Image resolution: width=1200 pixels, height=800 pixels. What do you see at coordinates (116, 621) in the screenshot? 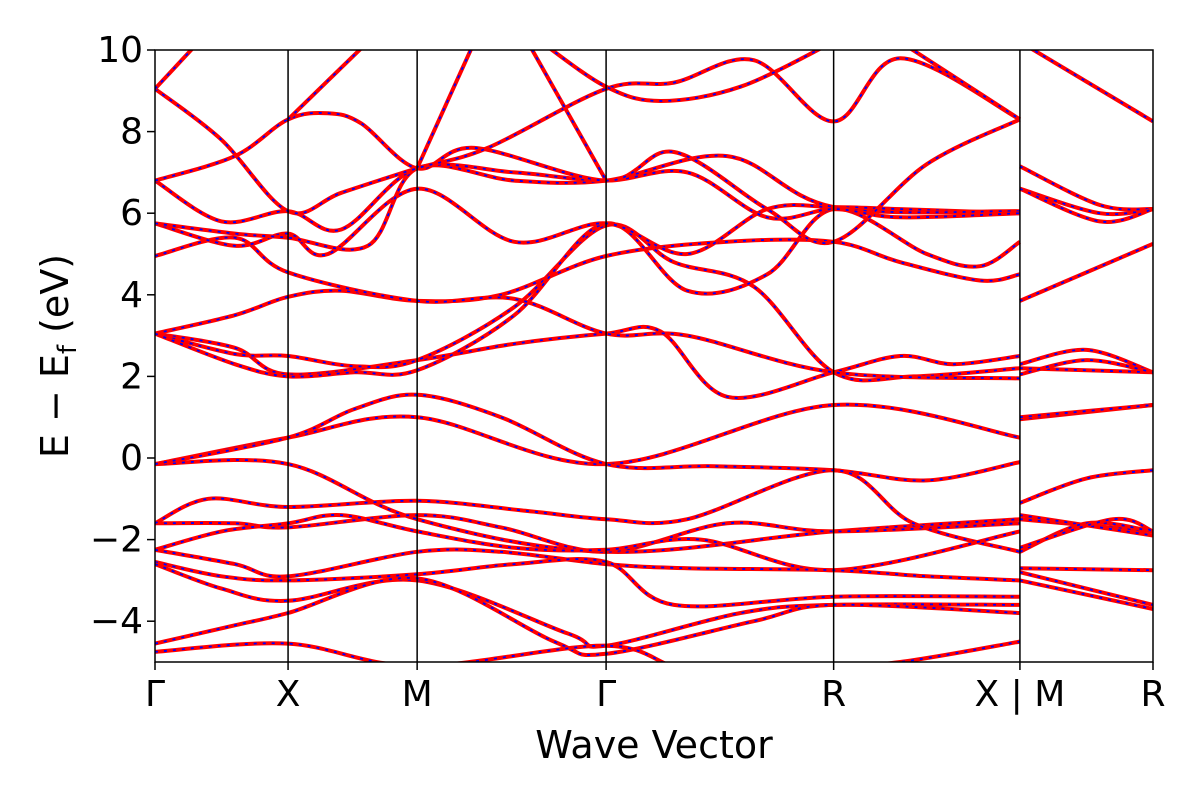
I see `y-tick-label-0: −4` at bounding box center [116, 621].